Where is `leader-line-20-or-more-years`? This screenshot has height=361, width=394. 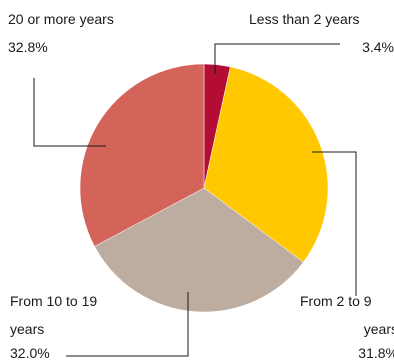 leader-line-20-or-more-years is located at coordinates (69, 112).